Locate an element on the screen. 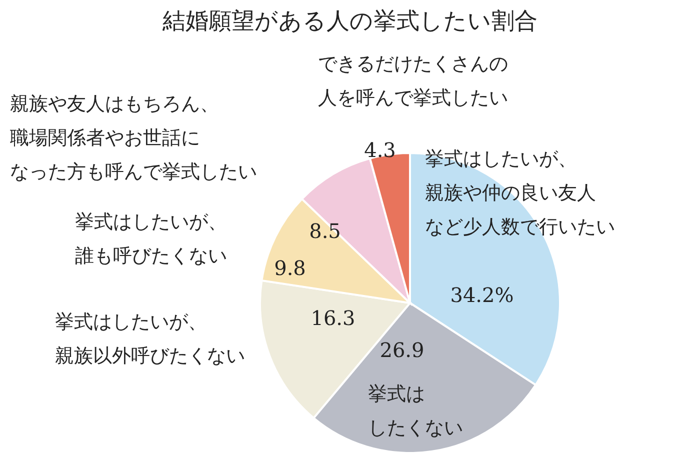  data-label: 26.9 is located at coordinates (402, 350).